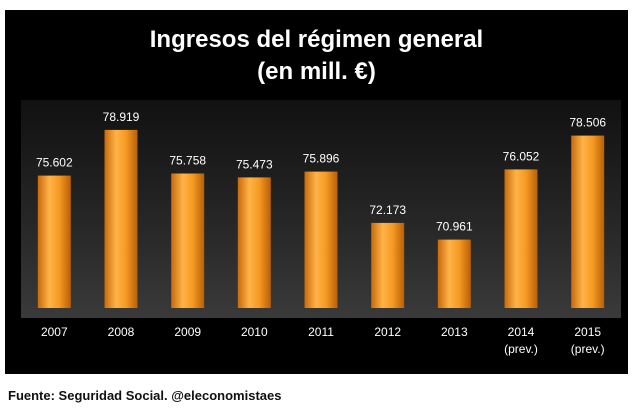  Describe the element at coordinates (588, 349) in the screenshot. I see `x-tick-sublabel-2015: (prev.)` at that location.